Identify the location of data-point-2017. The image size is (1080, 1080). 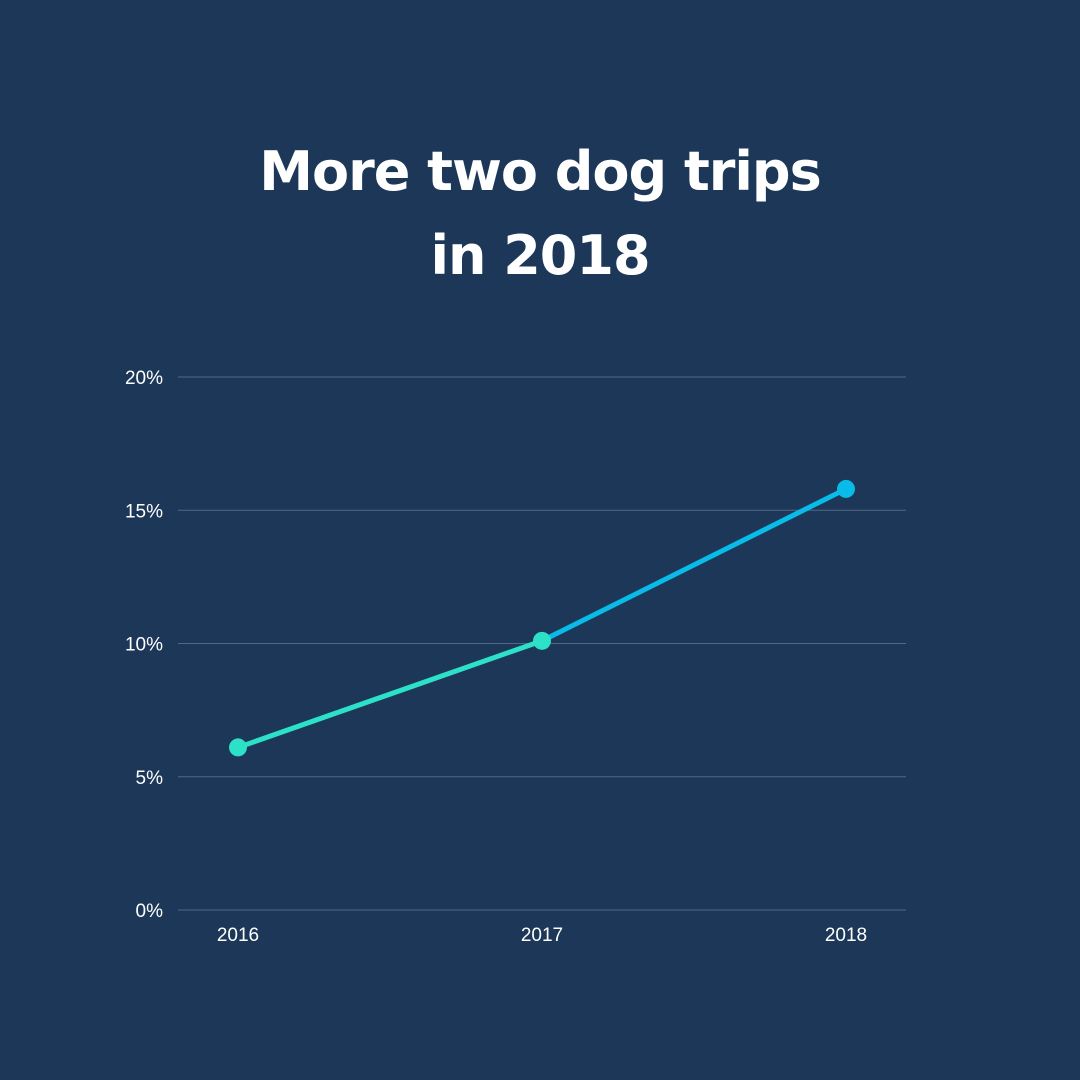
(542, 640).